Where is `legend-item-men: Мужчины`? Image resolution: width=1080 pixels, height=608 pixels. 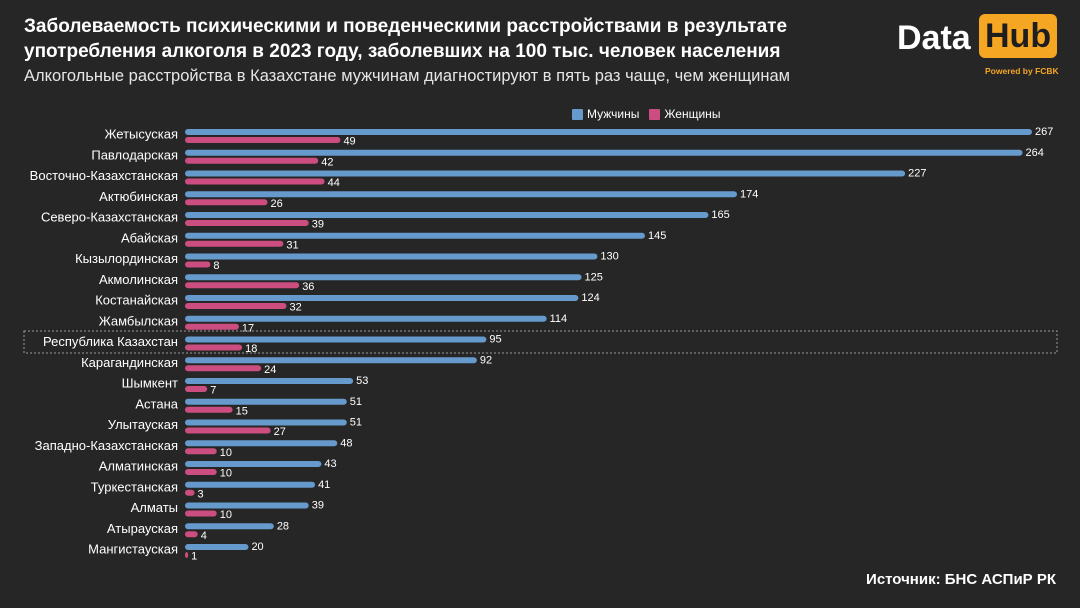
legend-item-men: Мужчины is located at coordinates (605, 114).